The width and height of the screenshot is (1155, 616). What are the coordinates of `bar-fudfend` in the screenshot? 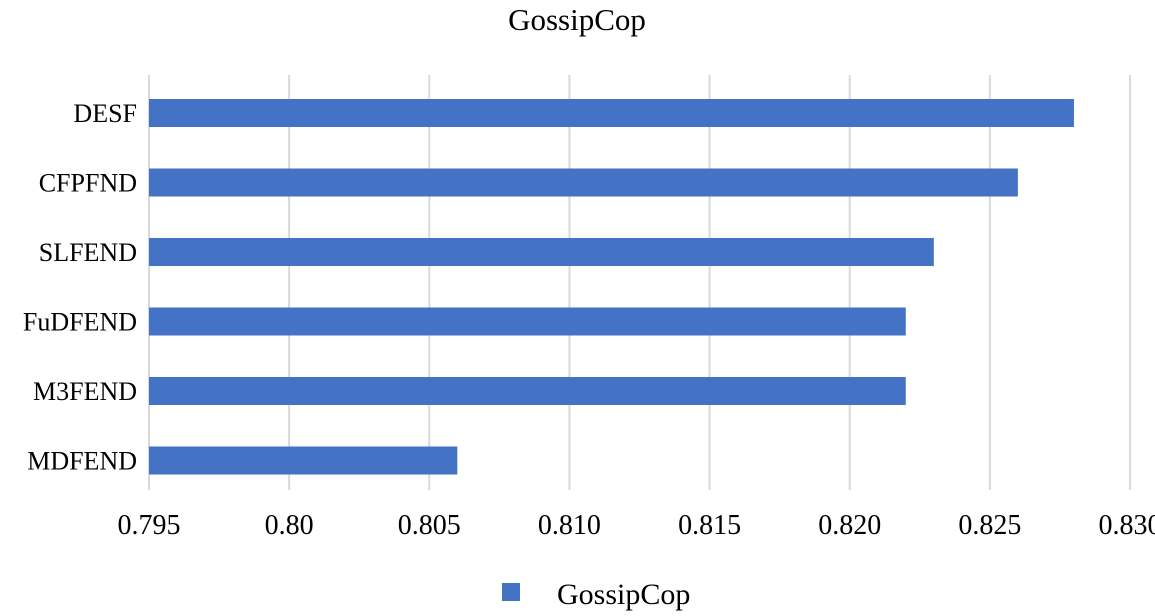 It's located at (527, 321).